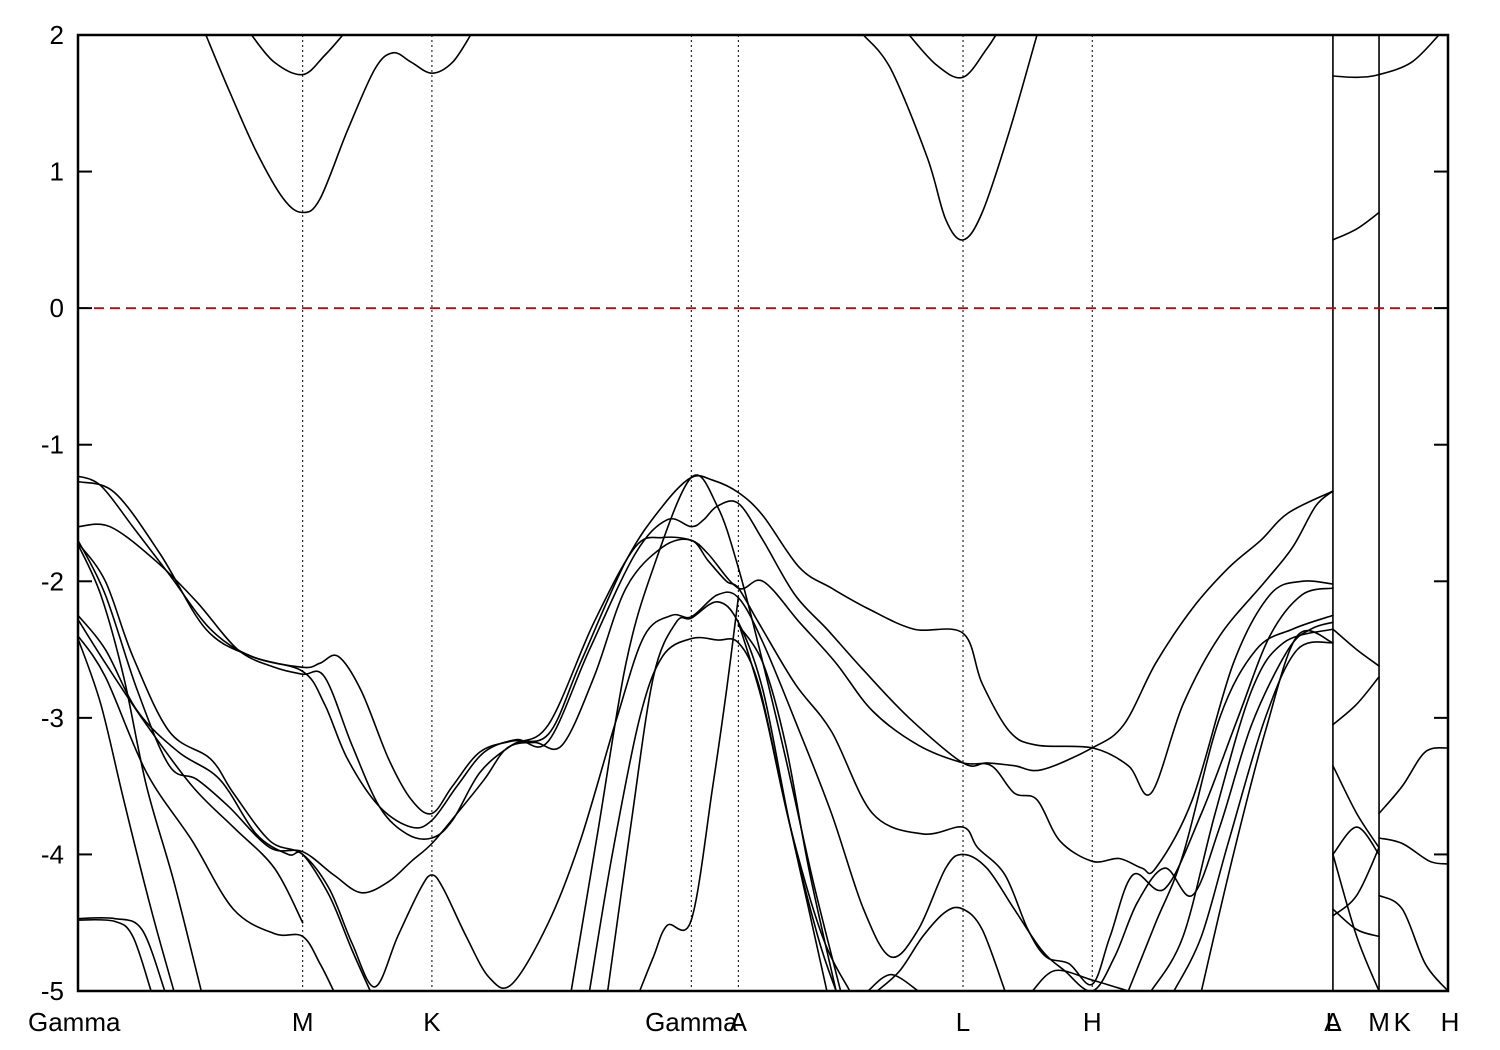 This screenshot has width=1500, height=1050. I want to click on ytick-label-2: 0, so click(57, 308).